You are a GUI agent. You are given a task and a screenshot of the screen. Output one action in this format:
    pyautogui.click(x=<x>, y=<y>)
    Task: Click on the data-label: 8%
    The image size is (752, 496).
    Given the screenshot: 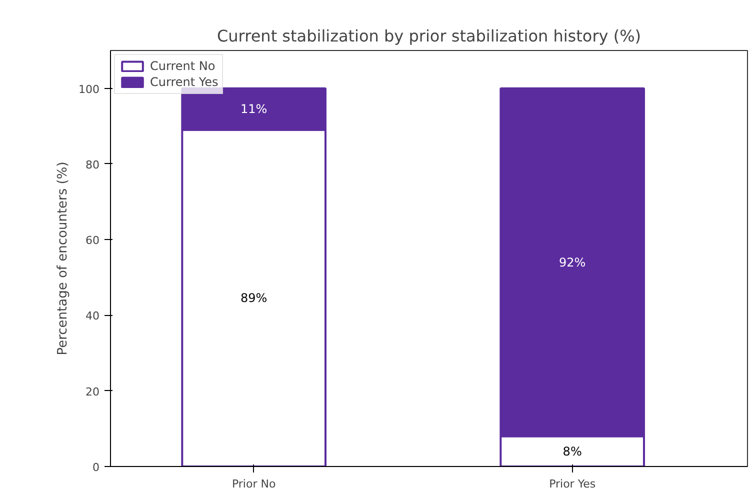 What is the action you would take?
    pyautogui.click(x=572, y=451)
    